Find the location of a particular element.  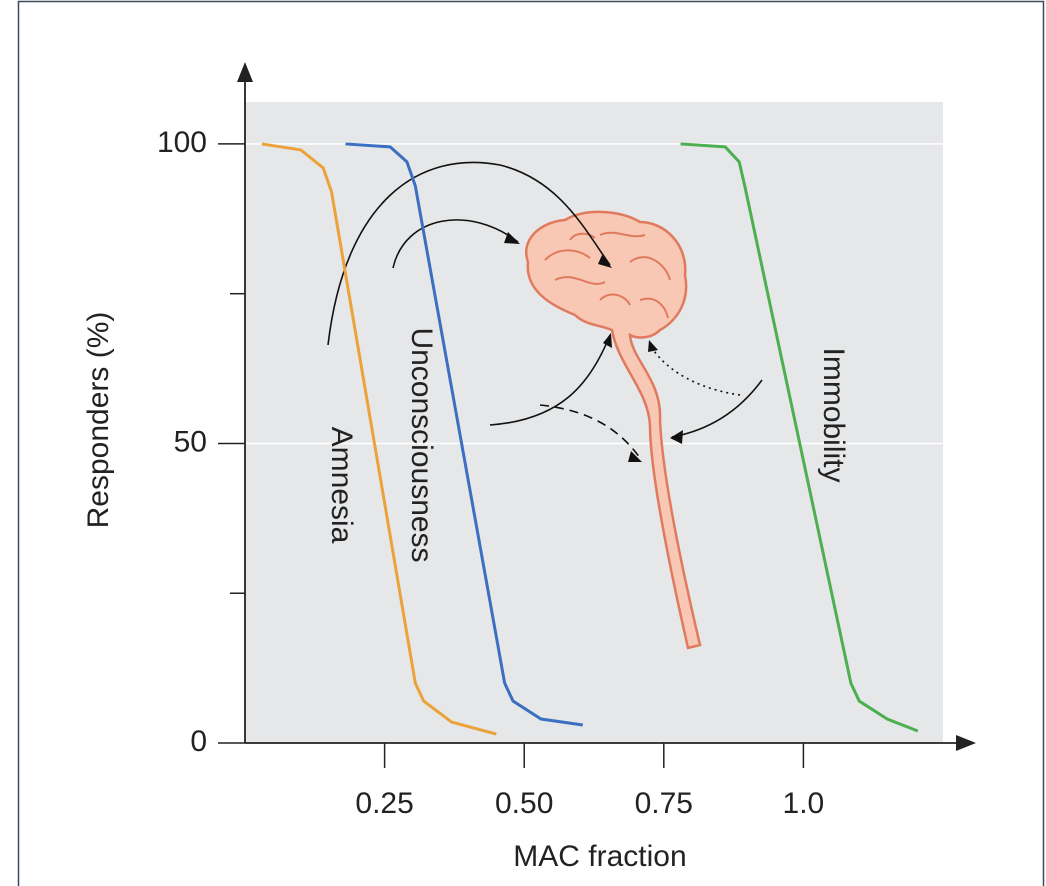

y-axis-arrow is located at coordinates (245, 72).